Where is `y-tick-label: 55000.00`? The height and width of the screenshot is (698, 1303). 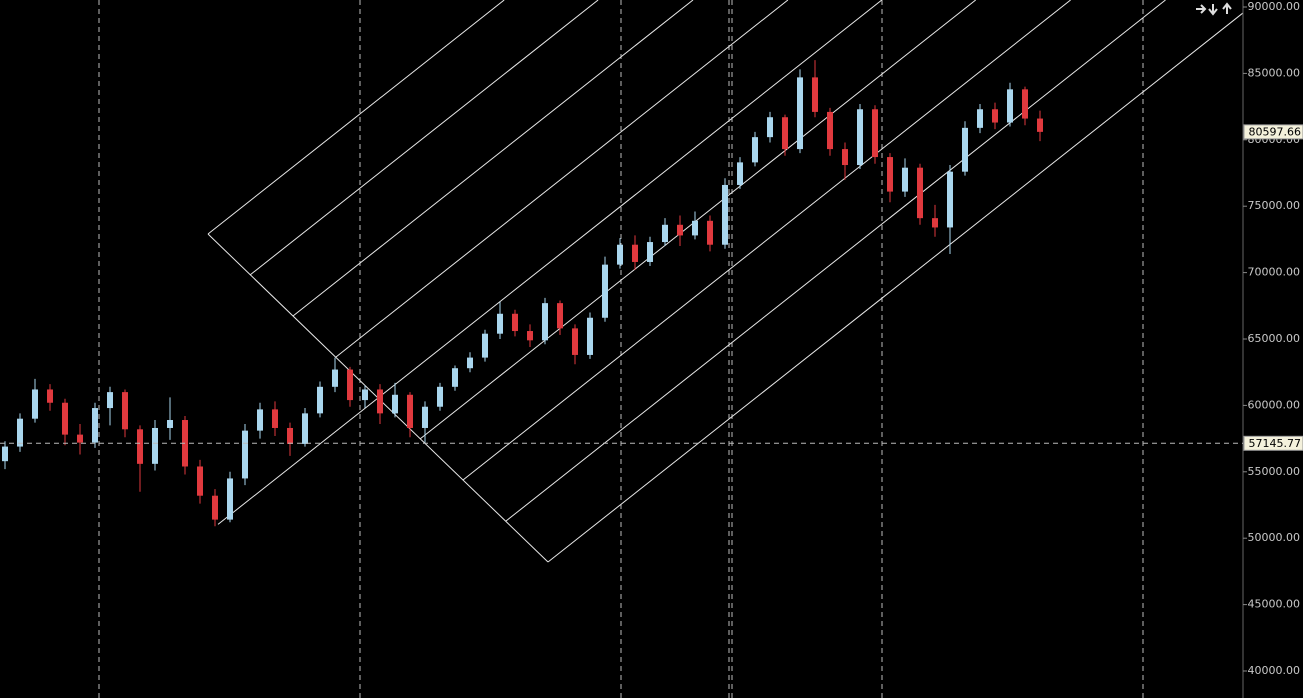 y-tick-label: 55000.00 is located at coordinates (1274, 471).